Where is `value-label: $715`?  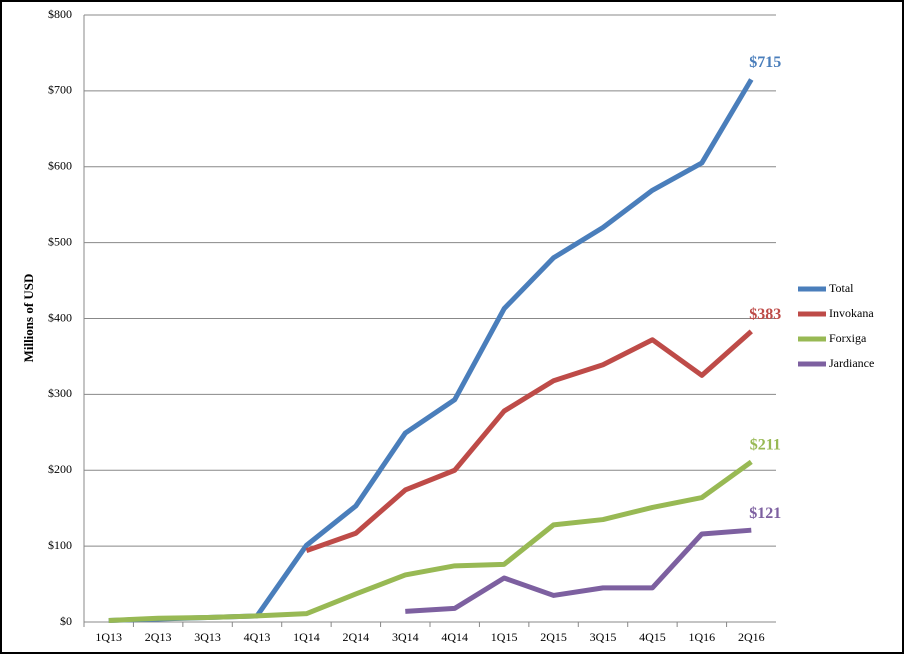 value-label: $715 is located at coordinates (765, 62).